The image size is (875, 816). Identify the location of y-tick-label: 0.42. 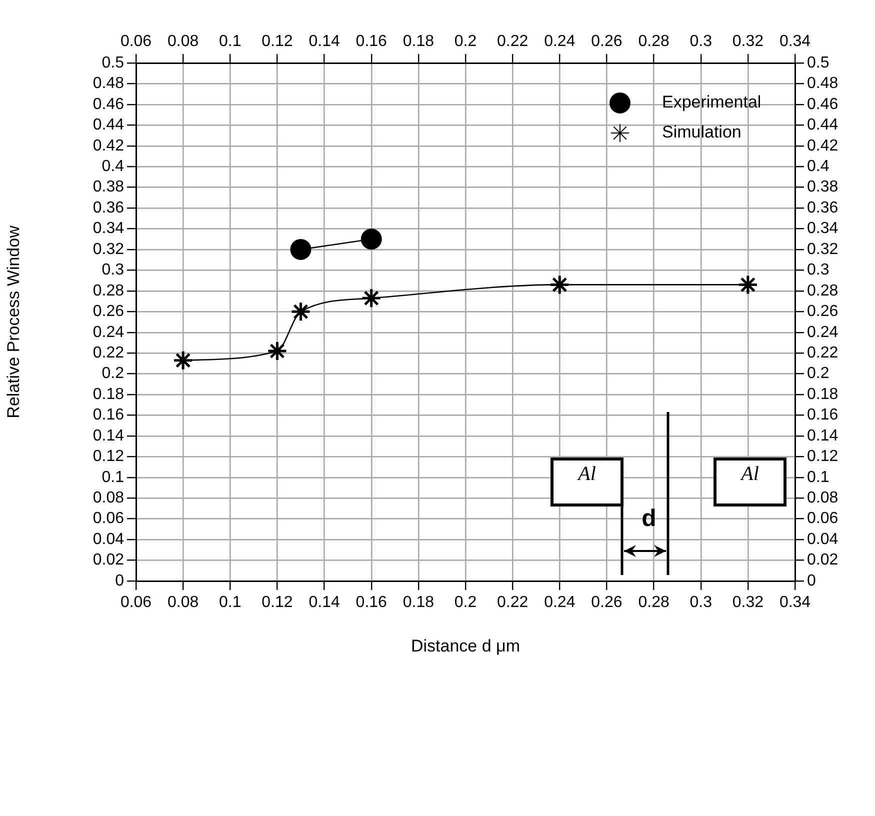
(108, 145).